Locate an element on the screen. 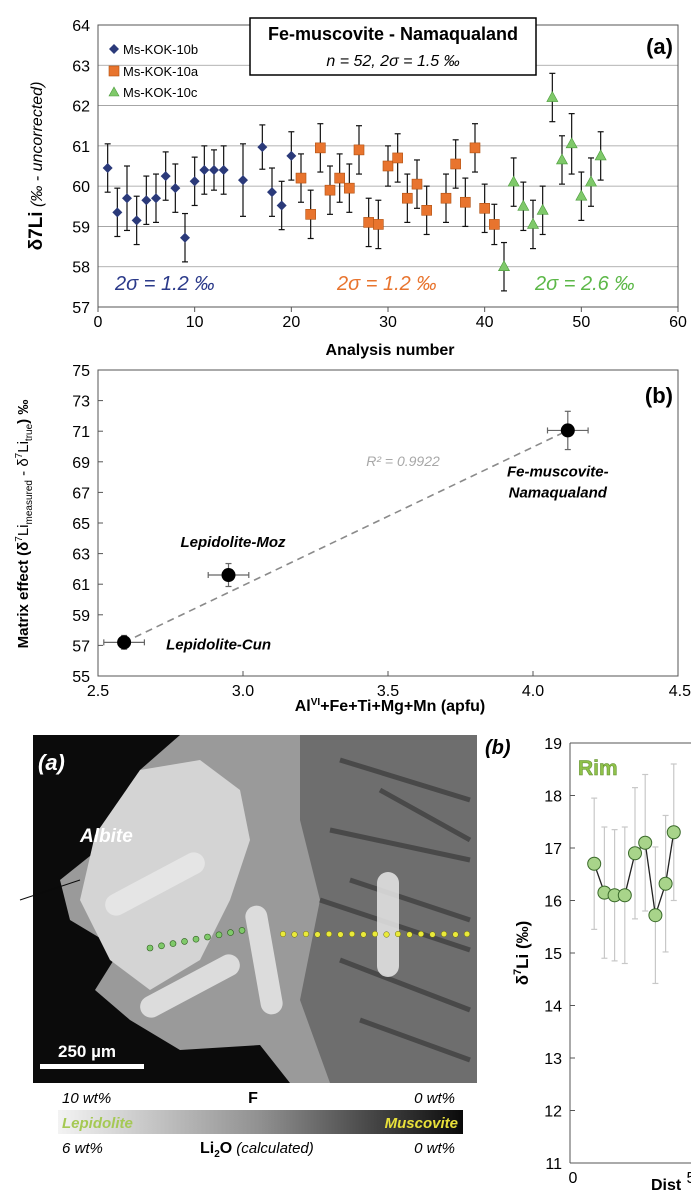 The height and width of the screenshot is (1196, 691). point-label-lepidolite-cun: Lepidolite-Cun is located at coordinates (218, 644).